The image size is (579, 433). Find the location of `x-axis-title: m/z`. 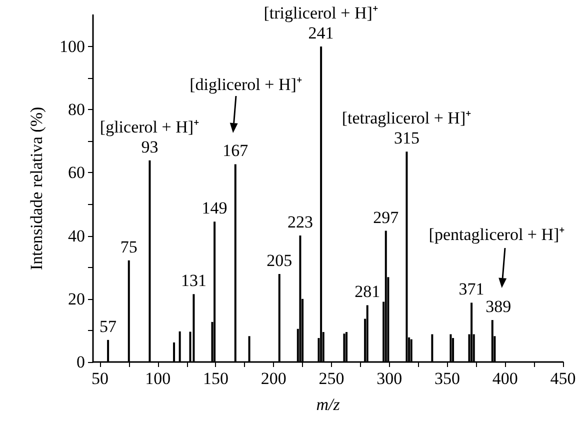

x-axis-title: m/z is located at coordinates (328, 404).